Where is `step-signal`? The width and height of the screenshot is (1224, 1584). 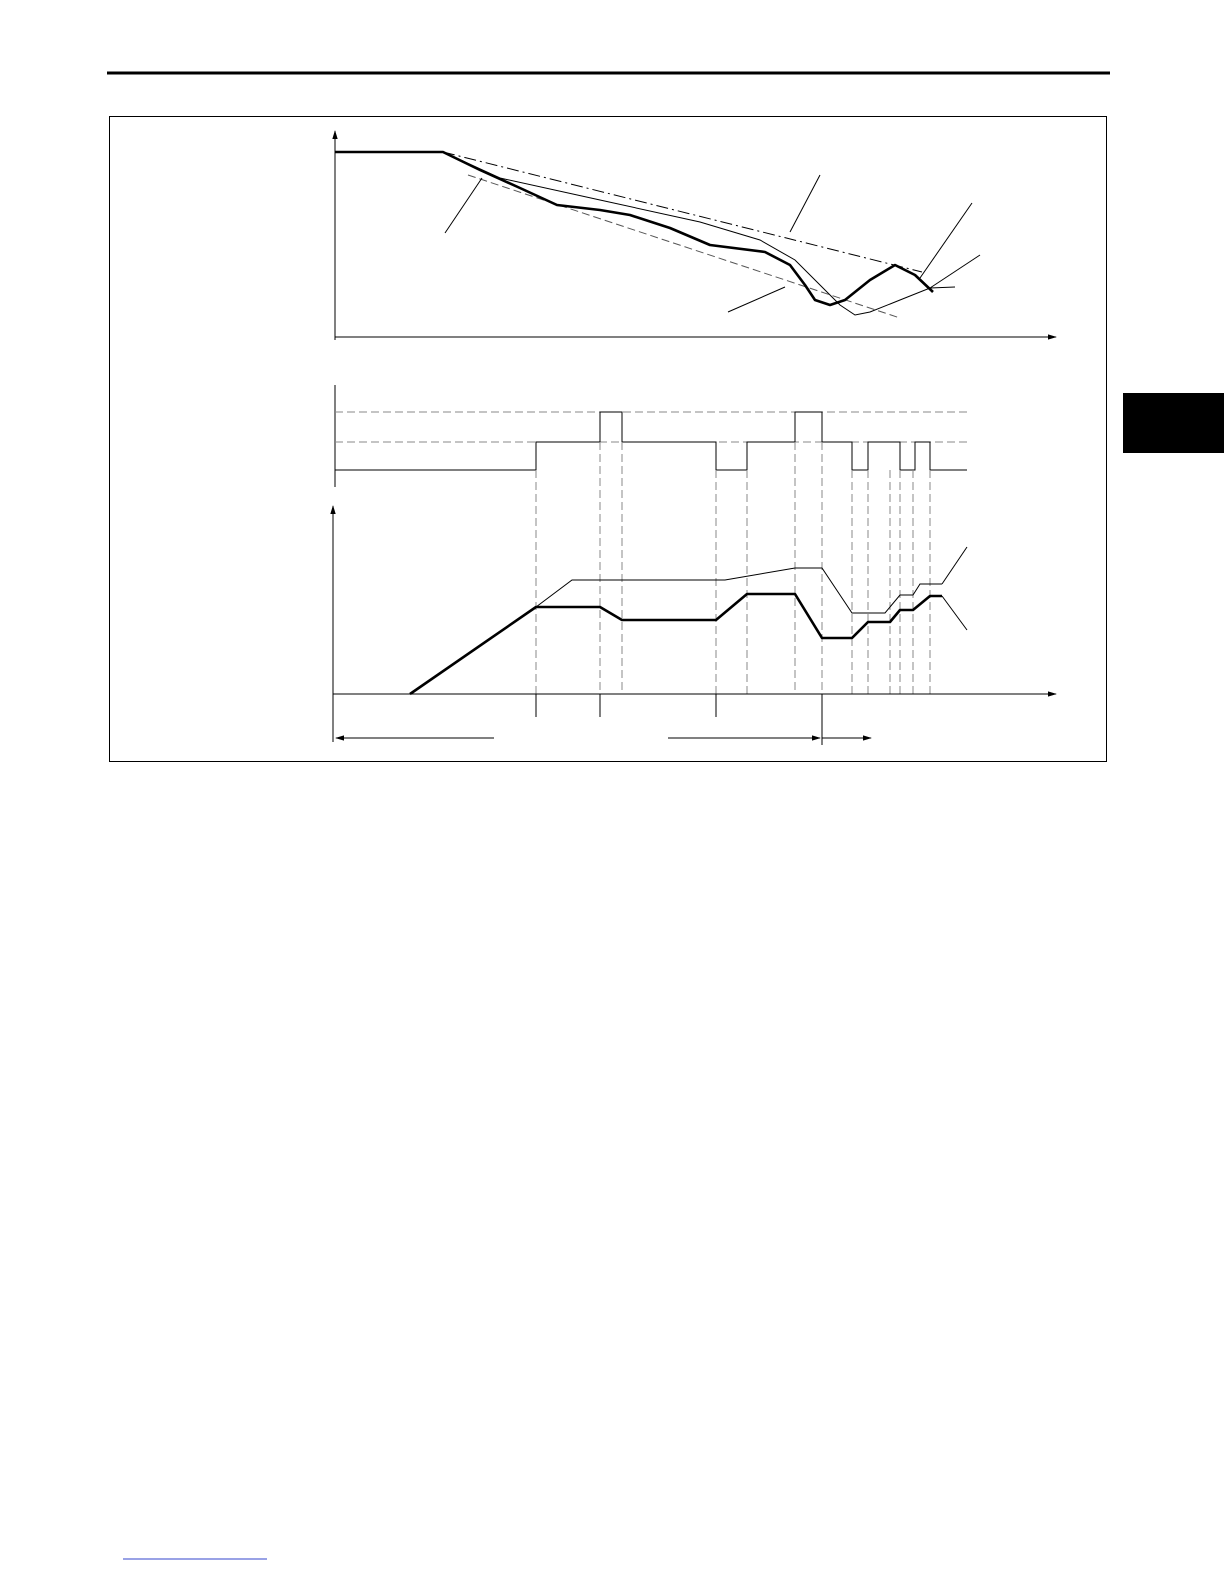 step-signal is located at coordinates (651, 441).